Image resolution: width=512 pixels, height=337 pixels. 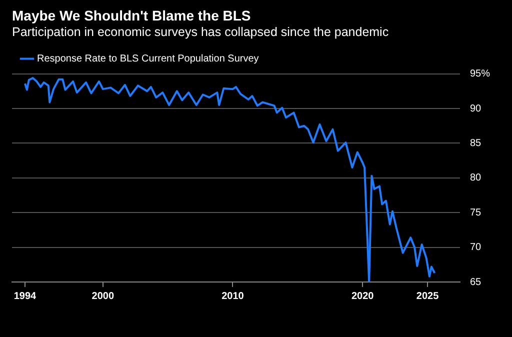 I want to click on x-tick-label: 2020, so click(x=362, y=296).